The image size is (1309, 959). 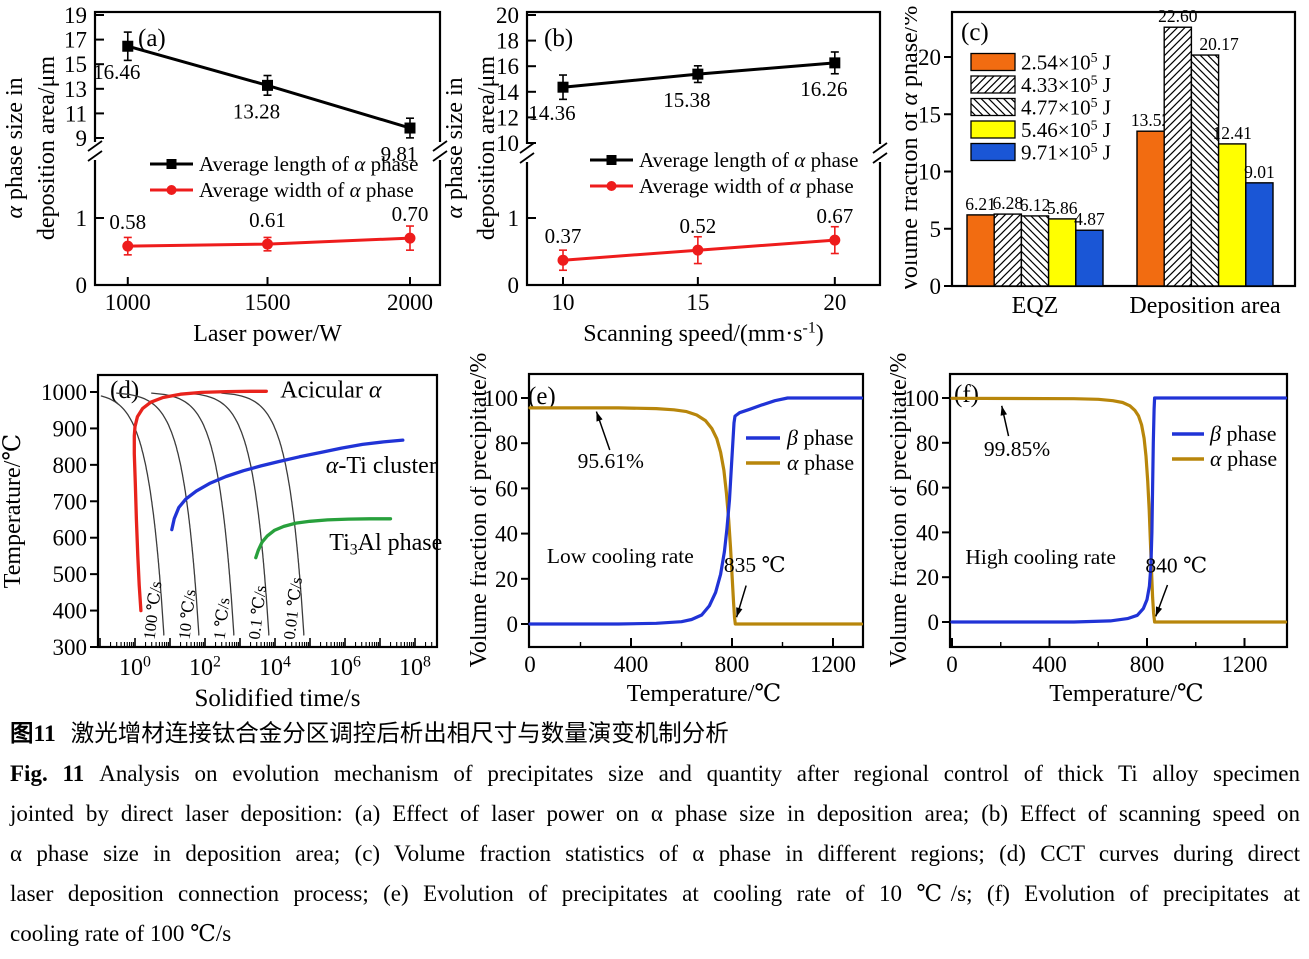 What do you see at coordinates (256, 111) in the screenshot?
I see `value-label: 13.28` at bounding box center [256, 111].